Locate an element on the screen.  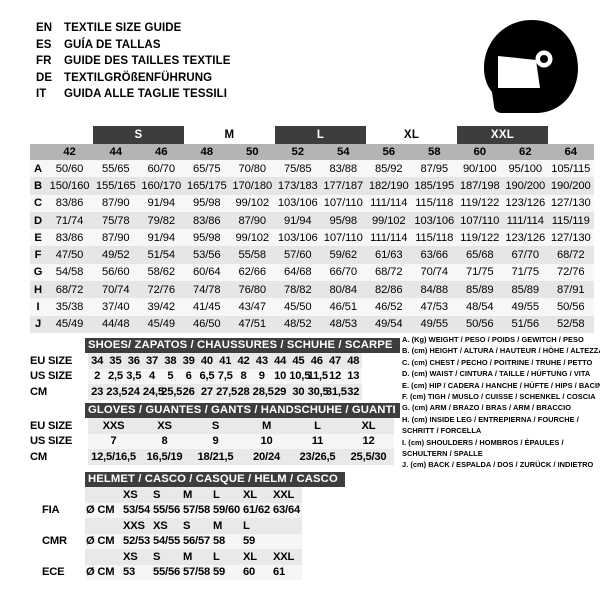
helmet-size-label: M is located at coordinates (197, 557).